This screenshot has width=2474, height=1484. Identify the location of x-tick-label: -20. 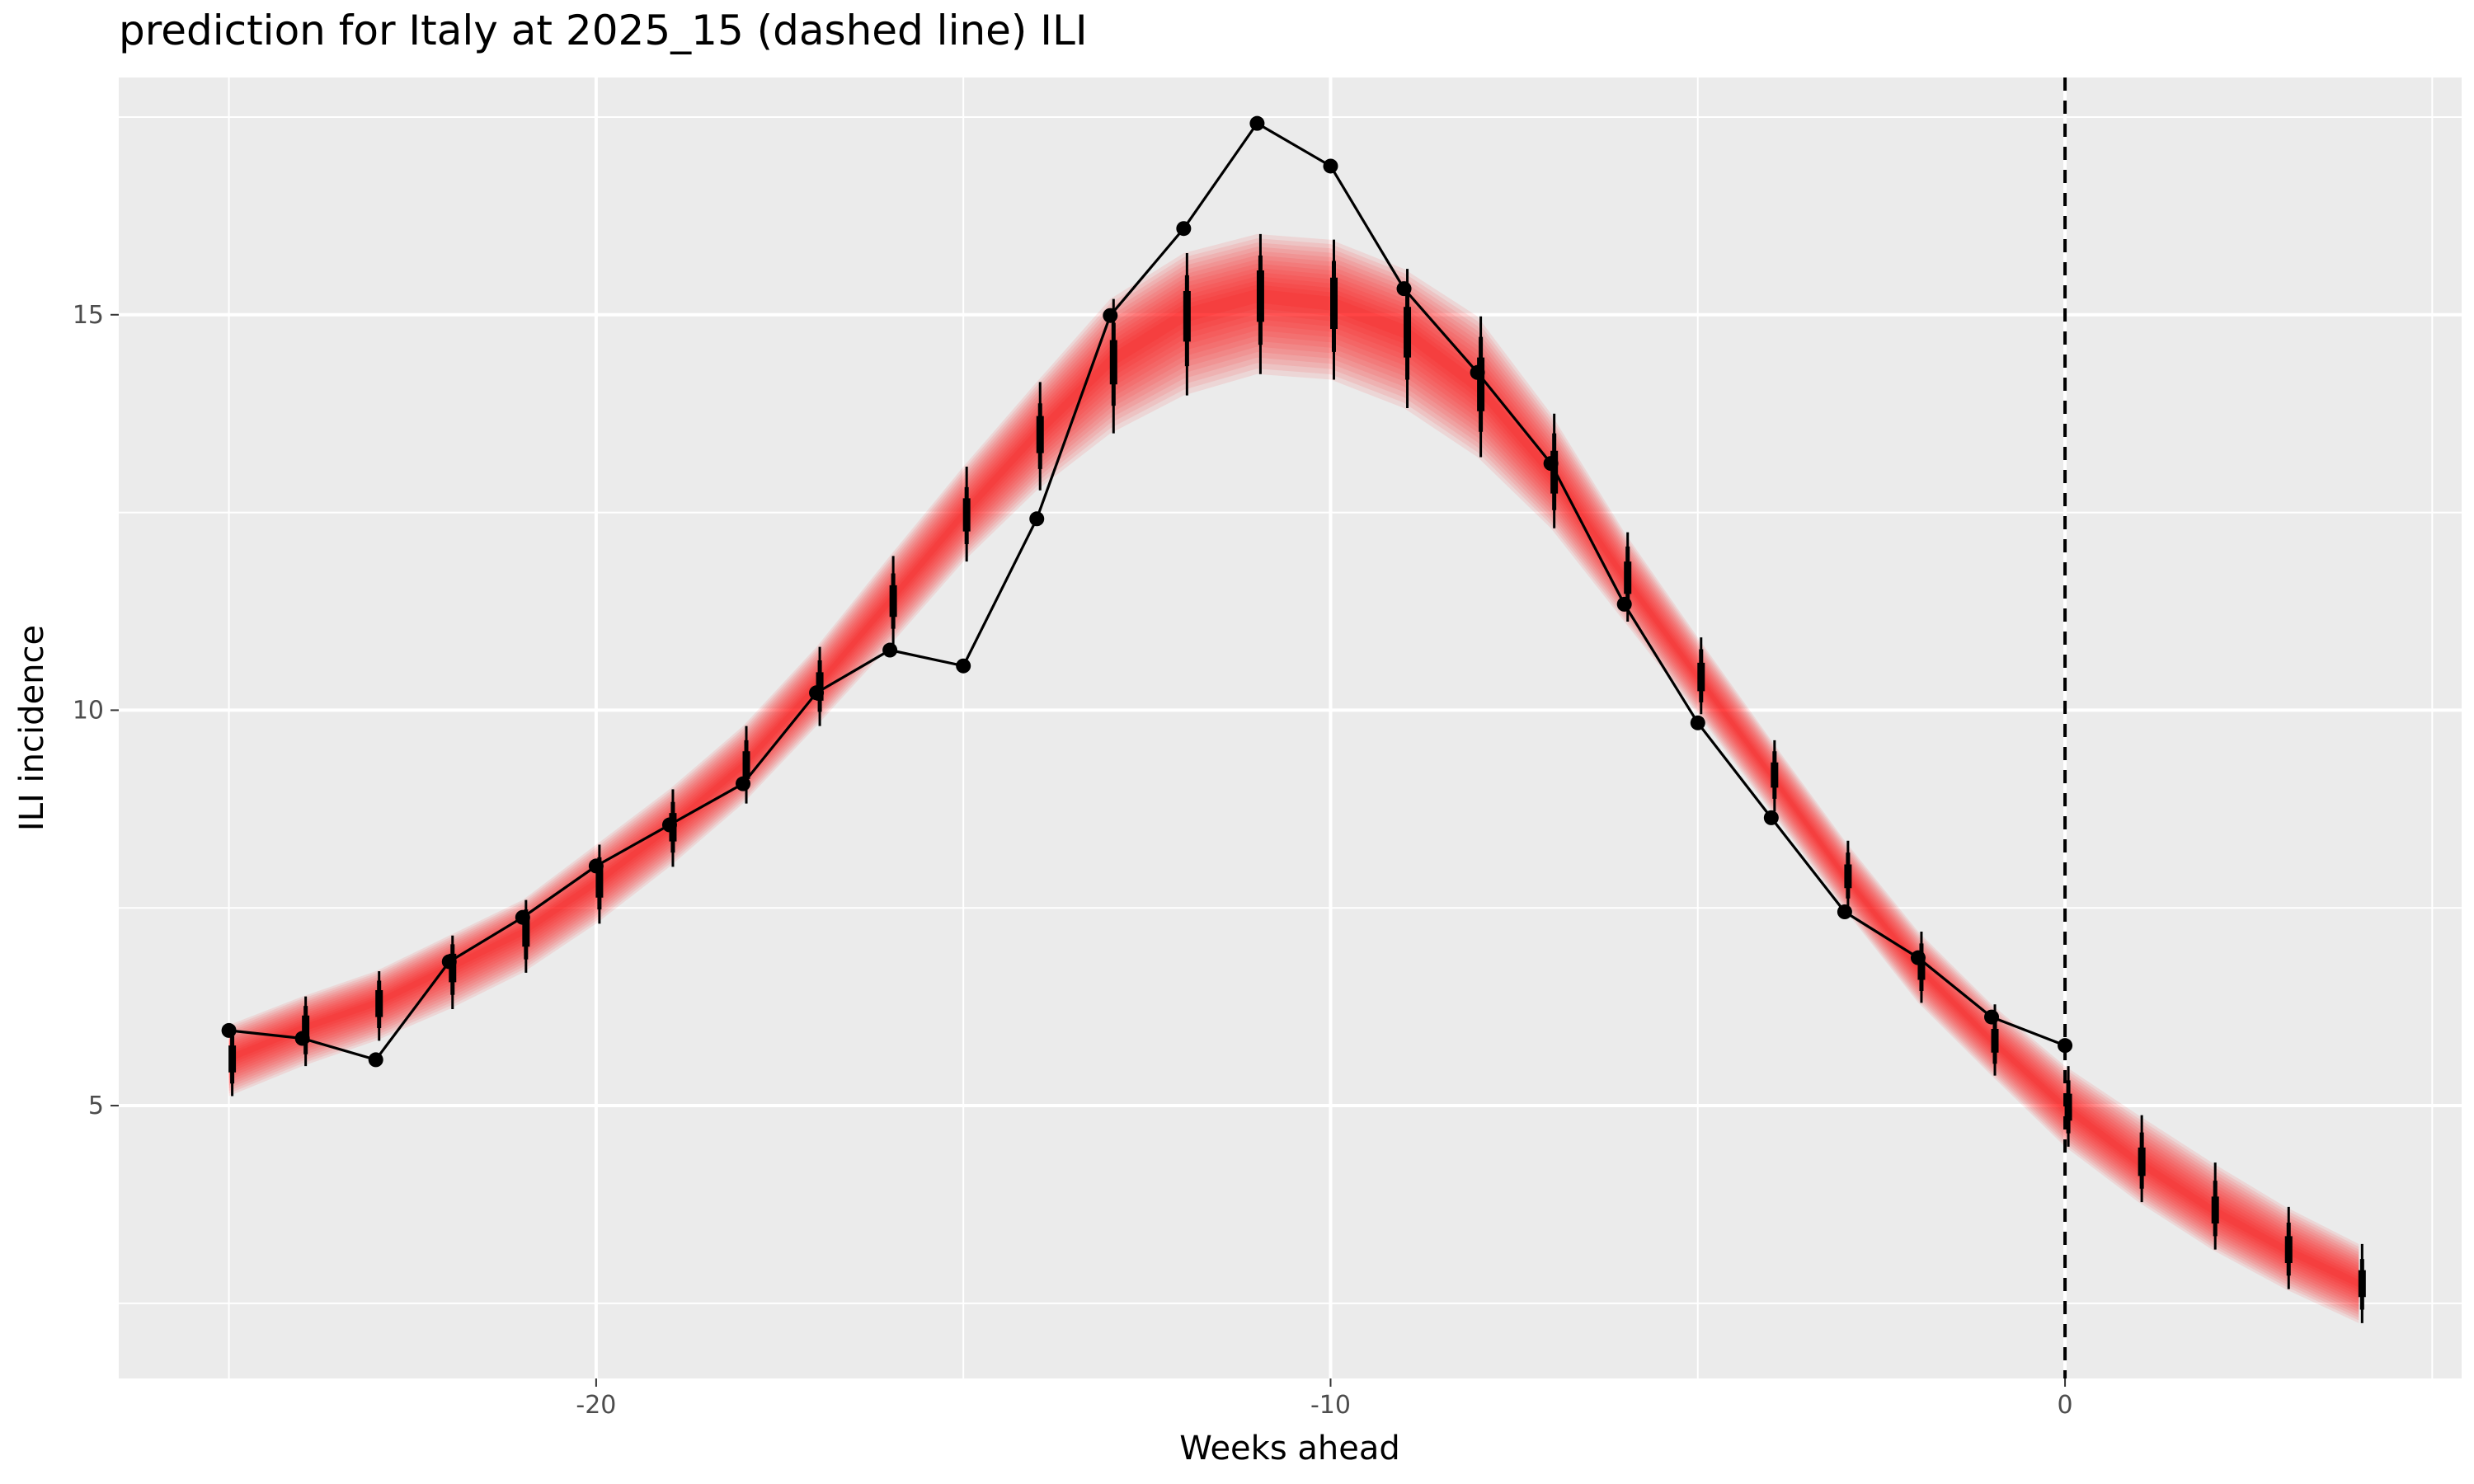
(596, 1405).